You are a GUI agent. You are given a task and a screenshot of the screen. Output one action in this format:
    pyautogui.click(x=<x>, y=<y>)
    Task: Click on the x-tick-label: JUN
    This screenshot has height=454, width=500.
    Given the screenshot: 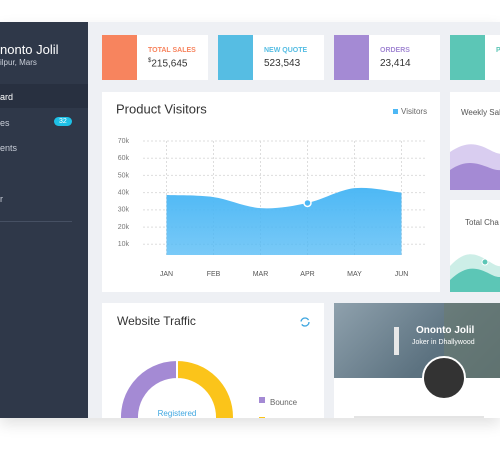 What is the action you would take?
    pyautogui.click(x=402, y=274)
    